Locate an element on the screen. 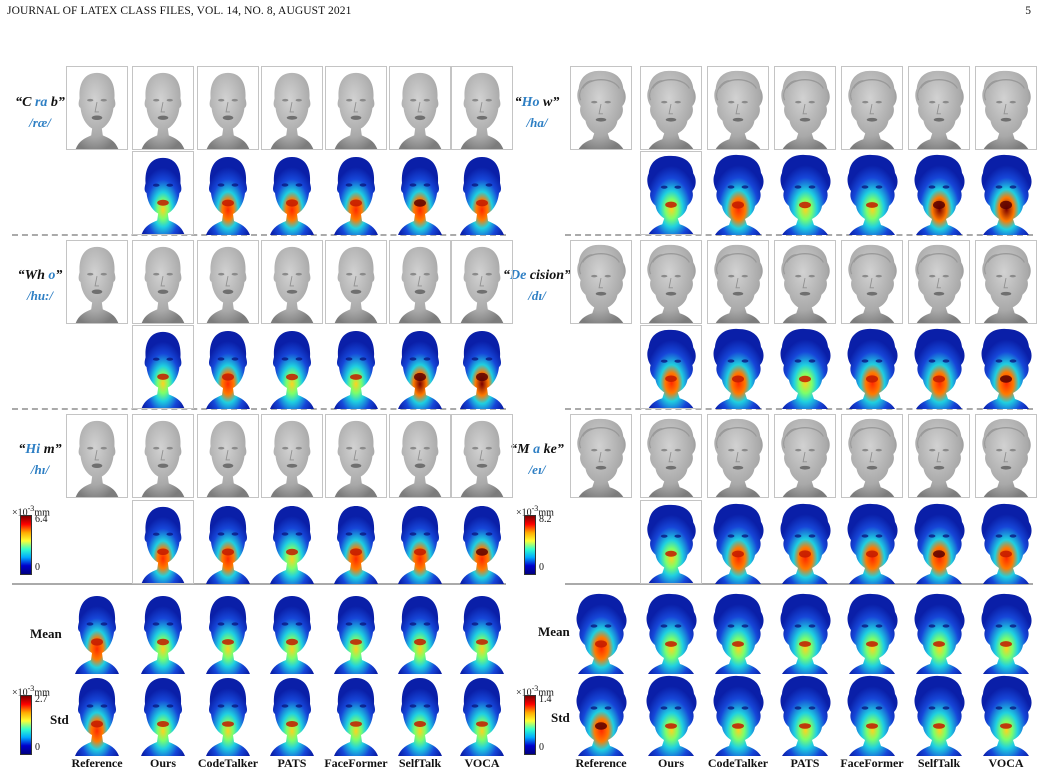  column-label-right: CodeTalker is located at coordinates (738, 763).